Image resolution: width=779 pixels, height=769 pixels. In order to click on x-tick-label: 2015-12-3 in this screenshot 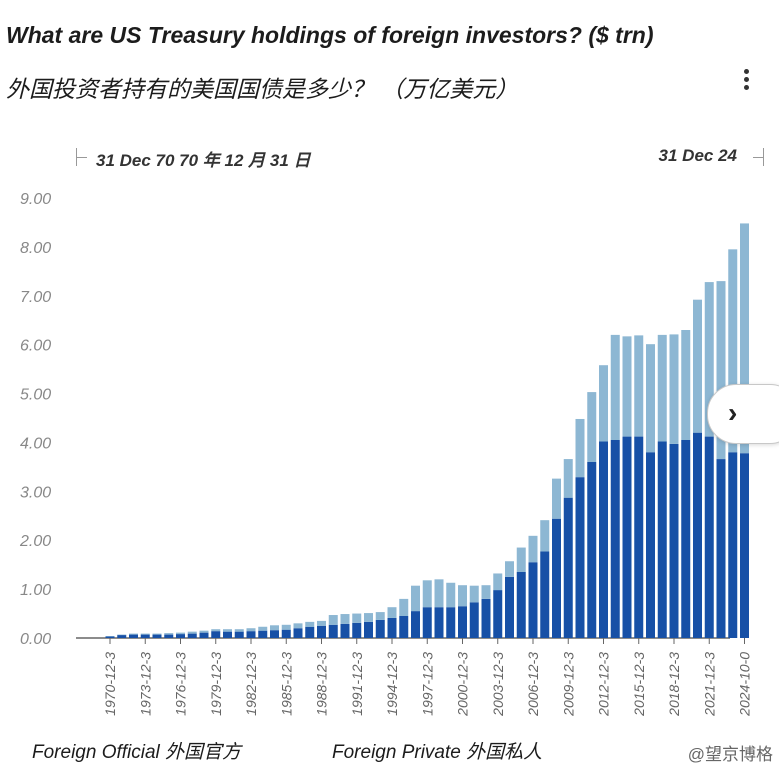, I will do `click(639, 684)`.